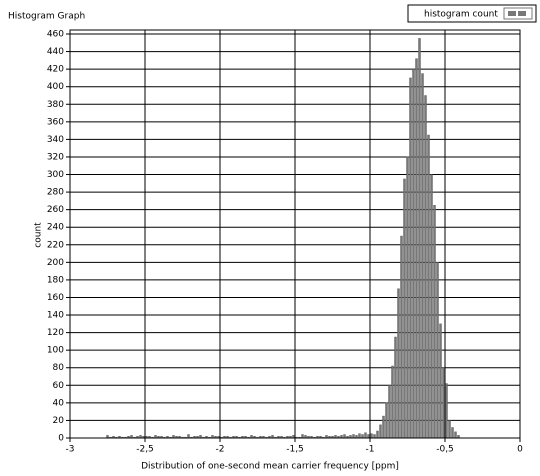 The width and height of the screenshot is (540, 476). I want to click on x-tick-label: -1, so click(370, 450).